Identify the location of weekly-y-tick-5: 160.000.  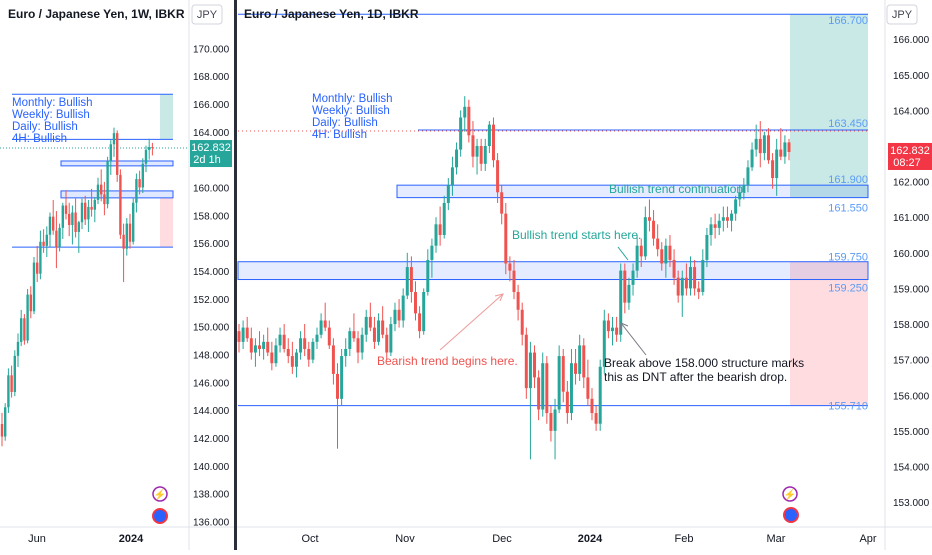
(211, 188).